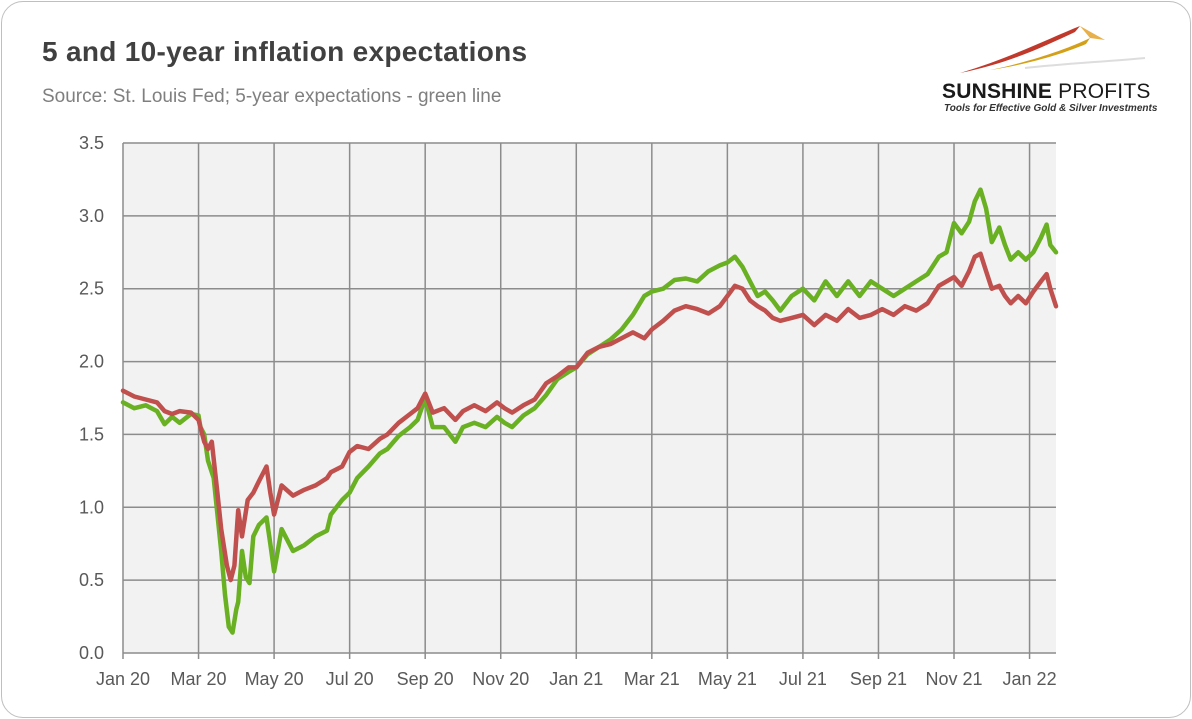 This screenshot has height=719, width=1192. What do you see at coordinates (91, 507) in the screenshot?
I see `y-tick-label: 1.0` at bounding box center [91, 507].